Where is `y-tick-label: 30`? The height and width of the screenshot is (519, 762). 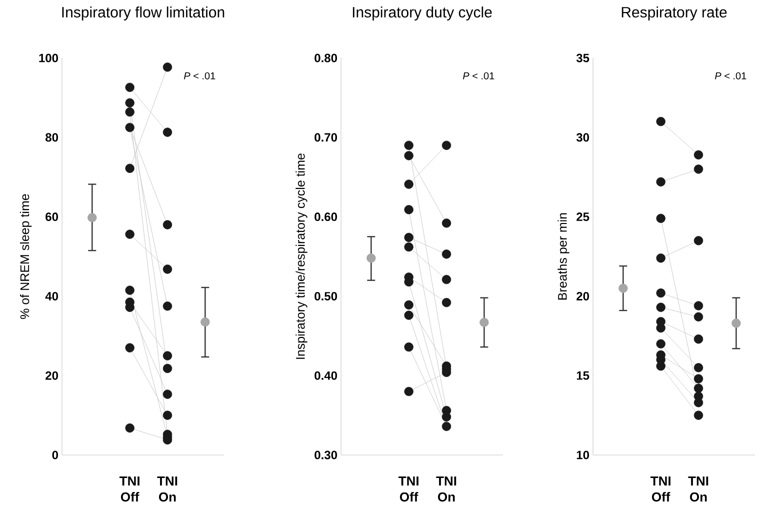
y-tick-label: 30 is located at coordinates (582, 137).